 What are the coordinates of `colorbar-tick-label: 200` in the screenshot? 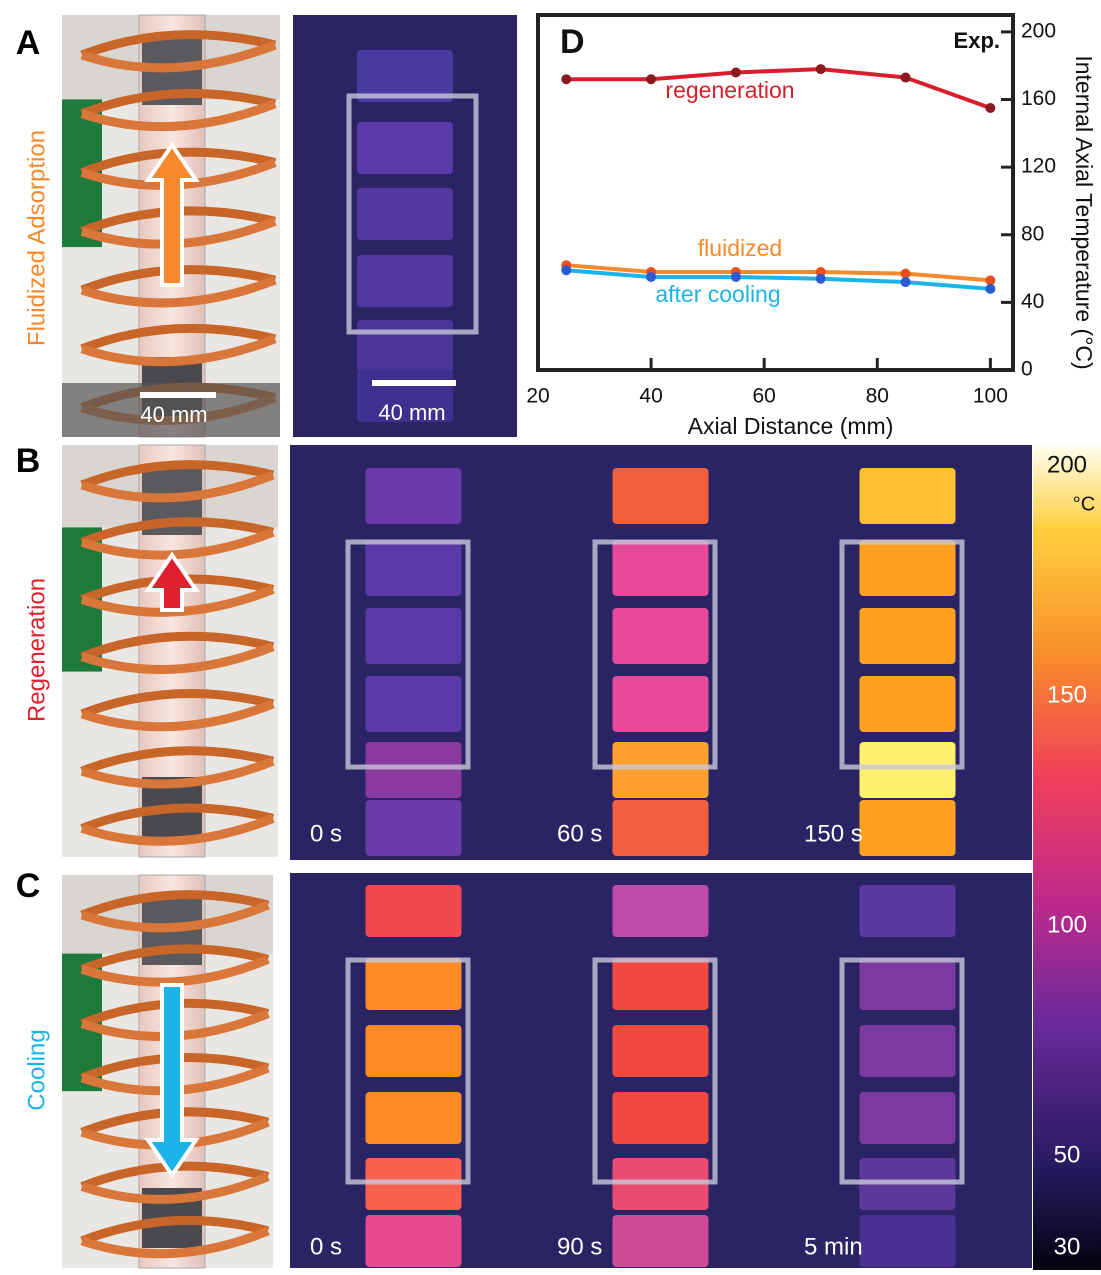 It's located at (1067, 464).